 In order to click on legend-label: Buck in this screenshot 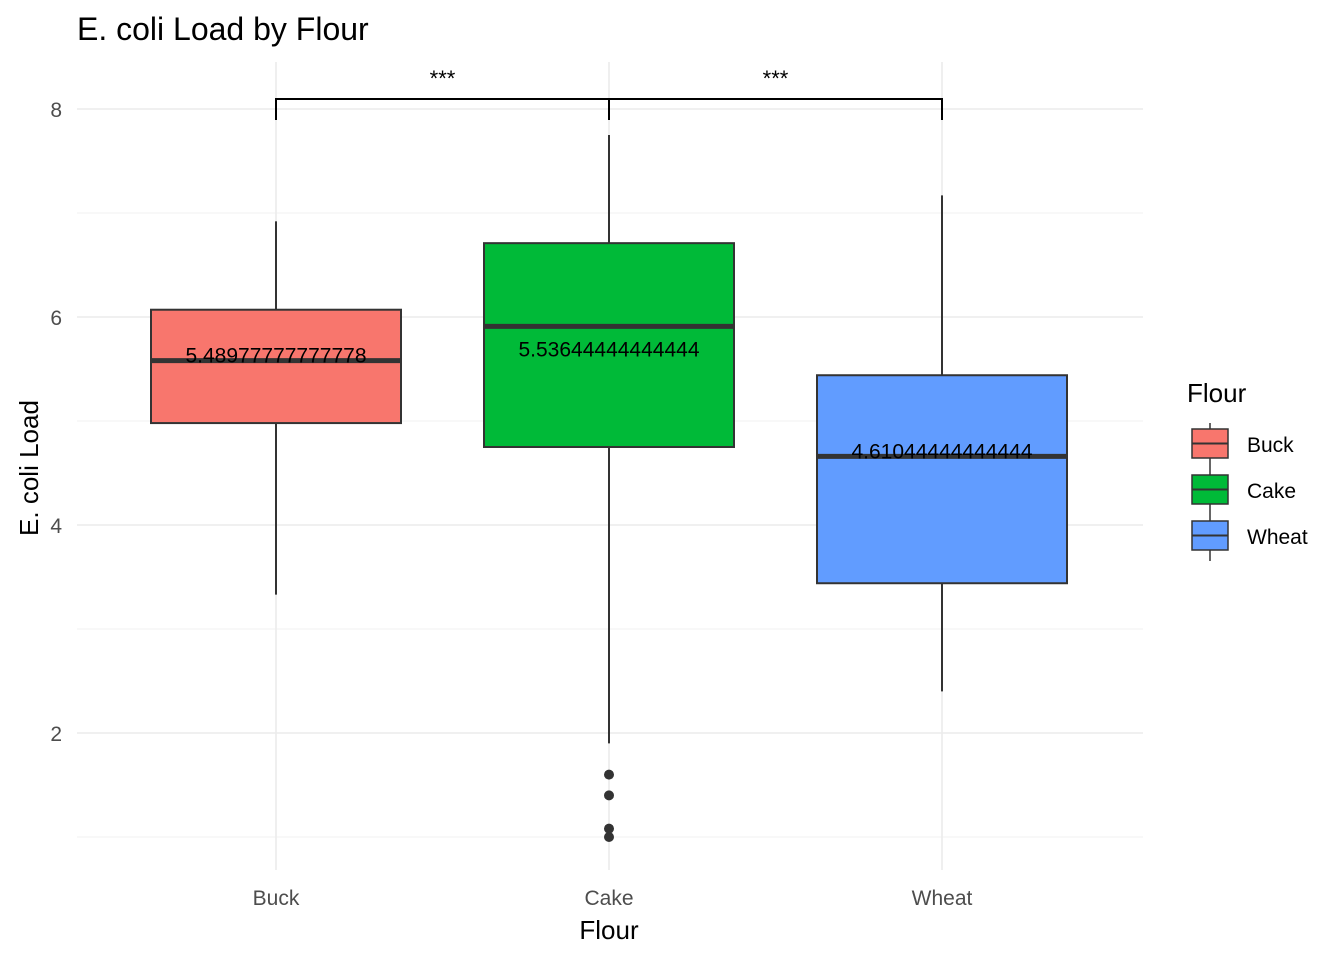, I will do `click(1270, 445)`.